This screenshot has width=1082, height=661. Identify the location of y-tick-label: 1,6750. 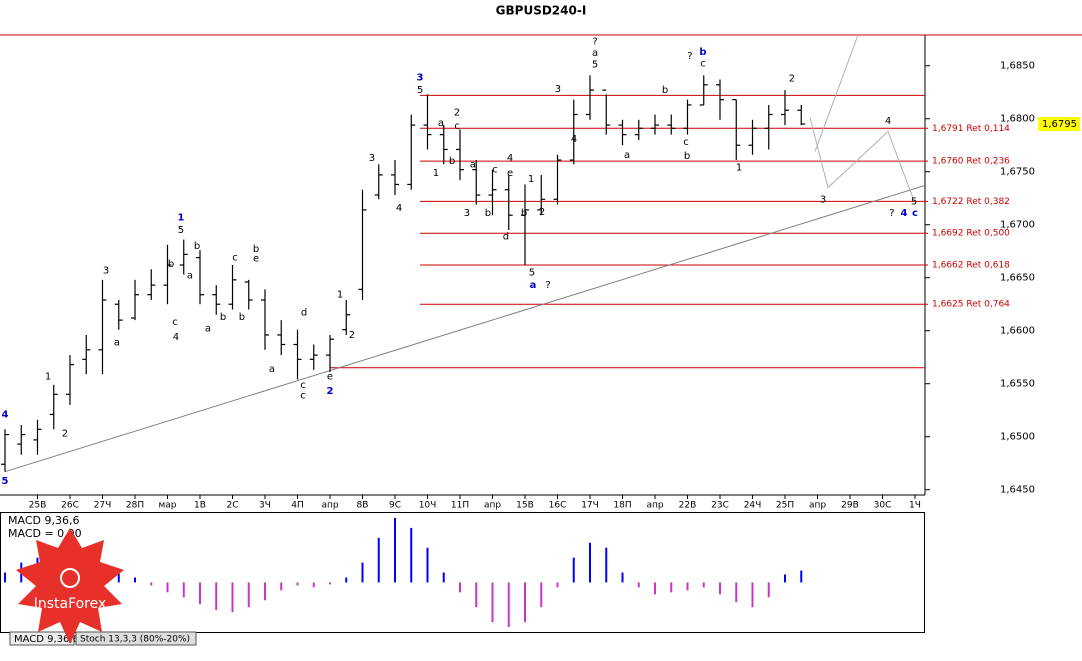
(1017, 172).